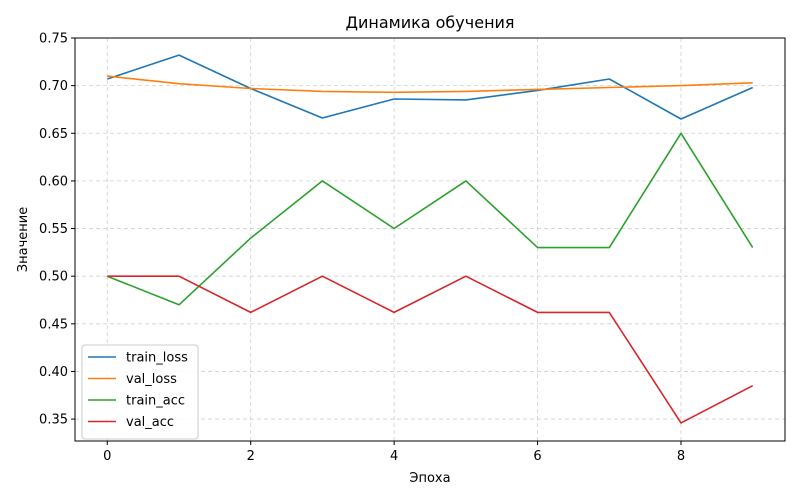 The width and height of the screenshot is (800, 500). Describe the element at coordinates (251, 456) in the screenshot. I see `x-tick-label: 2` at that location.